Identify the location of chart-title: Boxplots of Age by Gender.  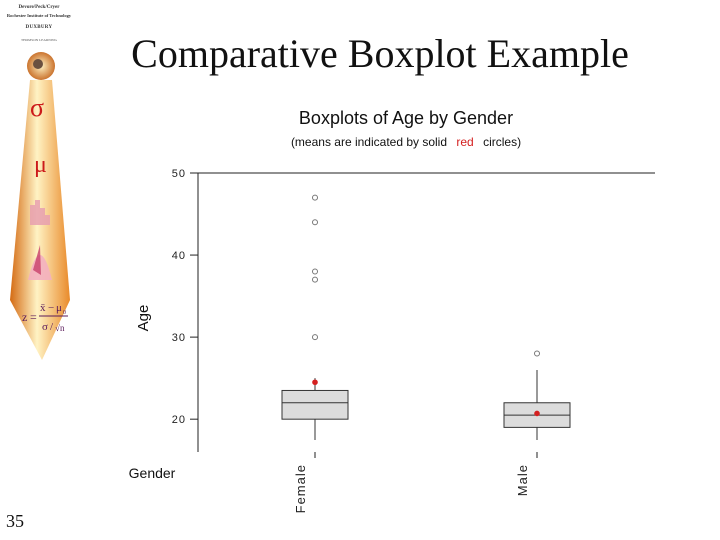
(406, 118).